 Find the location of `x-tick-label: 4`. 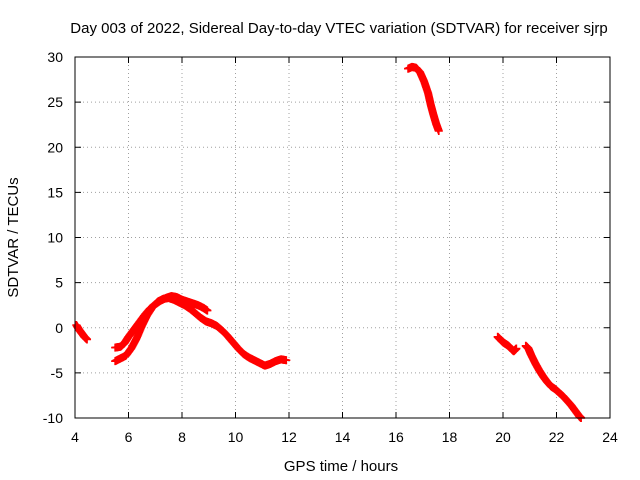

x-tick-label: 4 is located at coordinates (75, 437).